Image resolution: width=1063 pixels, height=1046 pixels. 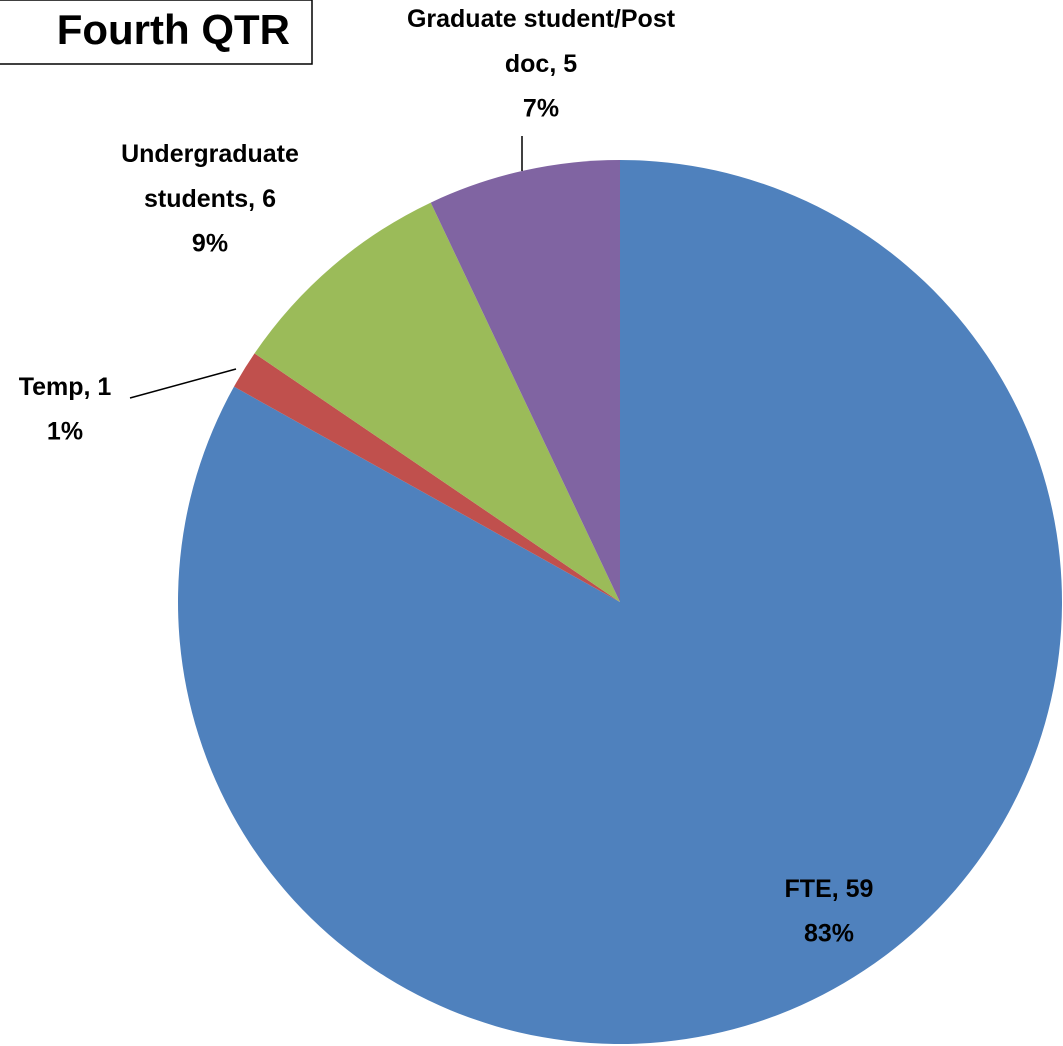 I want to click on data-label: FTE, 59, so click(x=829, y=889).